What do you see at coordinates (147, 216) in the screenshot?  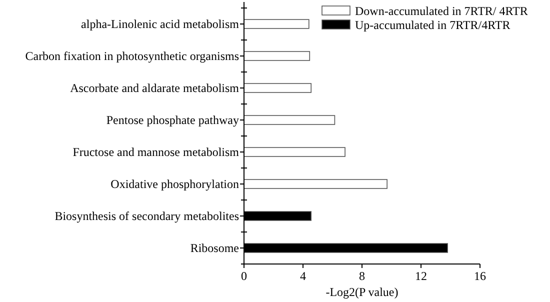 I see `y-tick-label: Biosynthesis of secondary metabolites` at bounding box center [147, 216].